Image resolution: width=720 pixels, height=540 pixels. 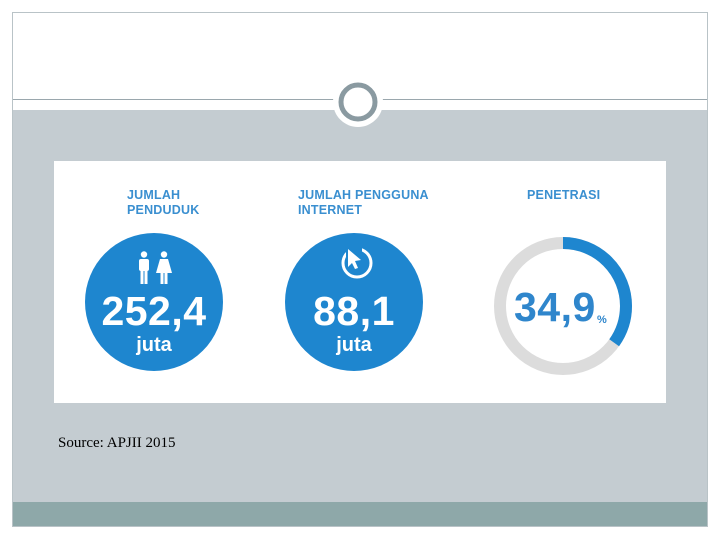 What do you see at coordinates (555, 307) in the screenshot?
I see `penetration-value: 34,9` at bounding box center [555, 307].